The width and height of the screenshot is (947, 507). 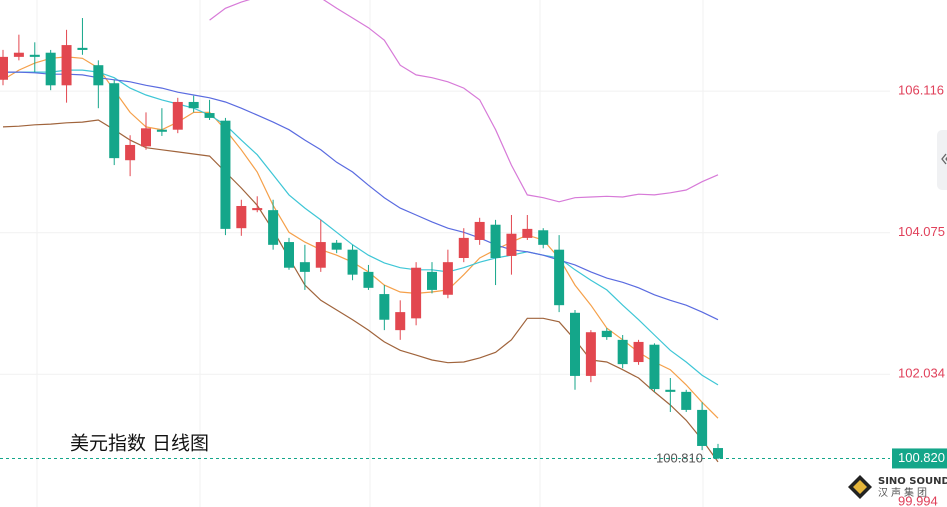 I want to click on last-price-label: 100.820, so click(x=921, y=457).